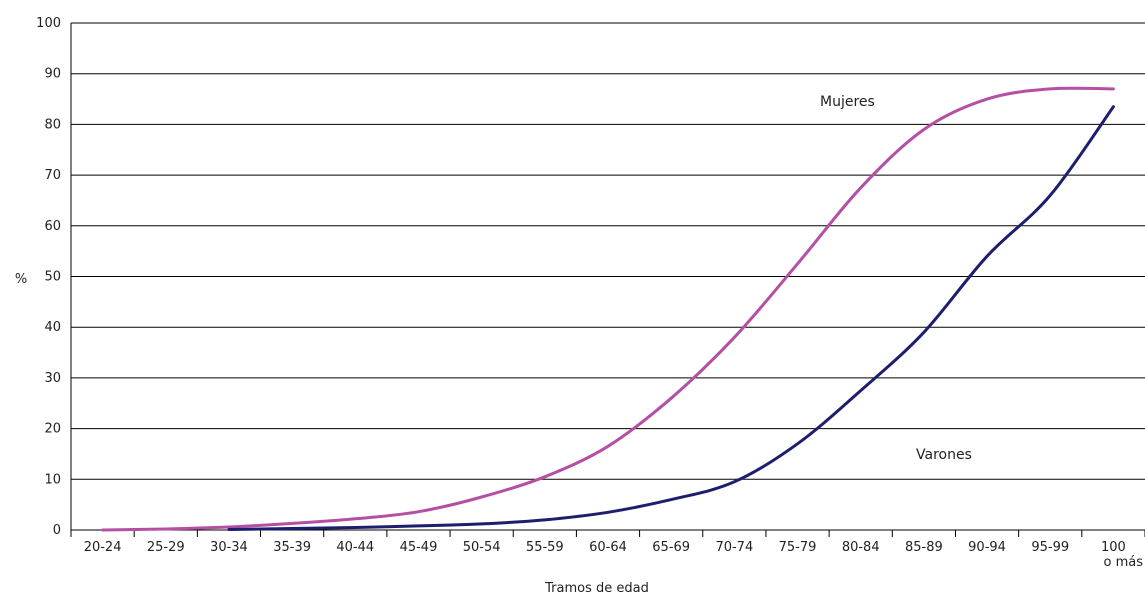 This screenshot has width=1145, height=597. What do you see at coordinates (52, 175) in the screenshot?
I see `y-tick-label: 70` at bounding box center [52, 175].